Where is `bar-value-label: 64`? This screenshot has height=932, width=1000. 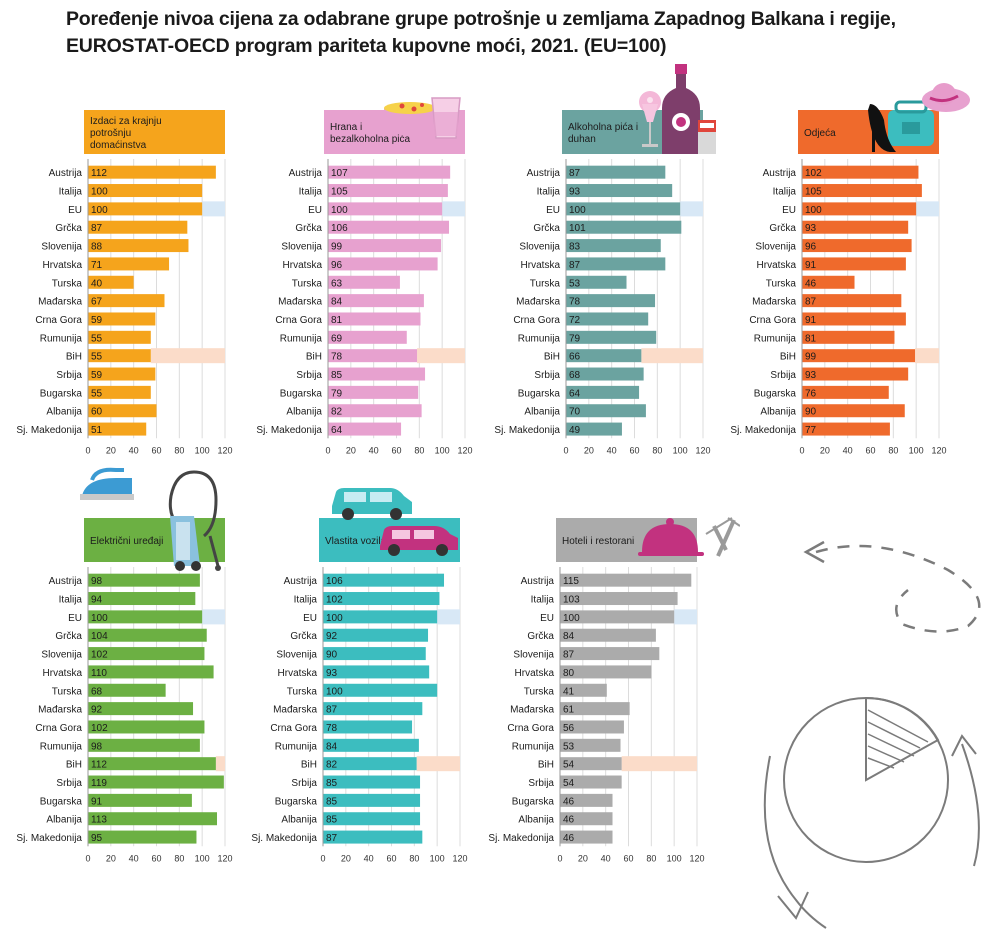 bar-value-label: 64 is located at coordinates (337, 430).